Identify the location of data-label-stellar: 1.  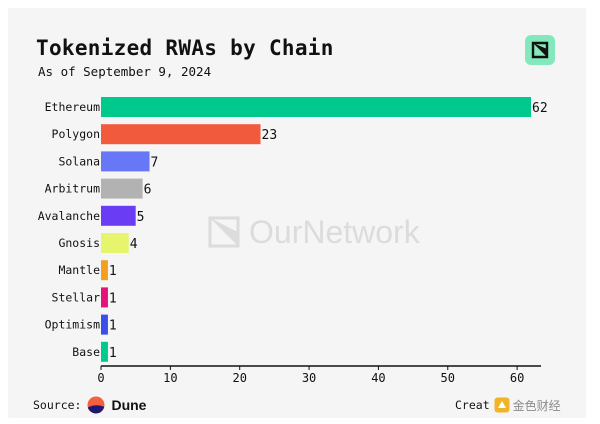
(113, 298).